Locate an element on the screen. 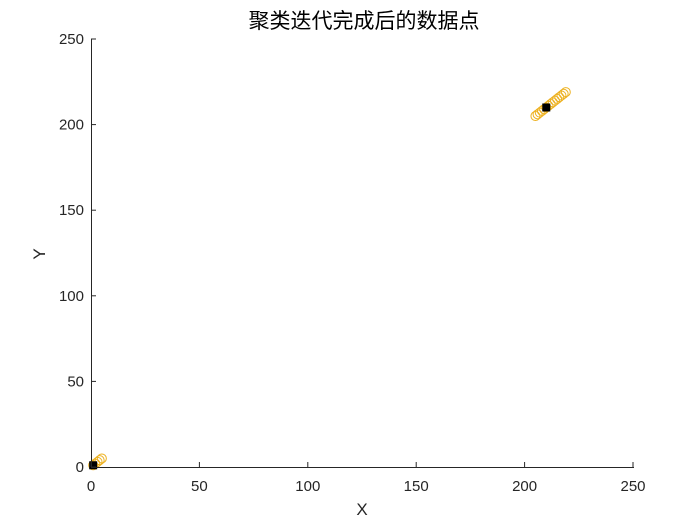  x-tick-label: 50 is located at coordinates (199, 486).